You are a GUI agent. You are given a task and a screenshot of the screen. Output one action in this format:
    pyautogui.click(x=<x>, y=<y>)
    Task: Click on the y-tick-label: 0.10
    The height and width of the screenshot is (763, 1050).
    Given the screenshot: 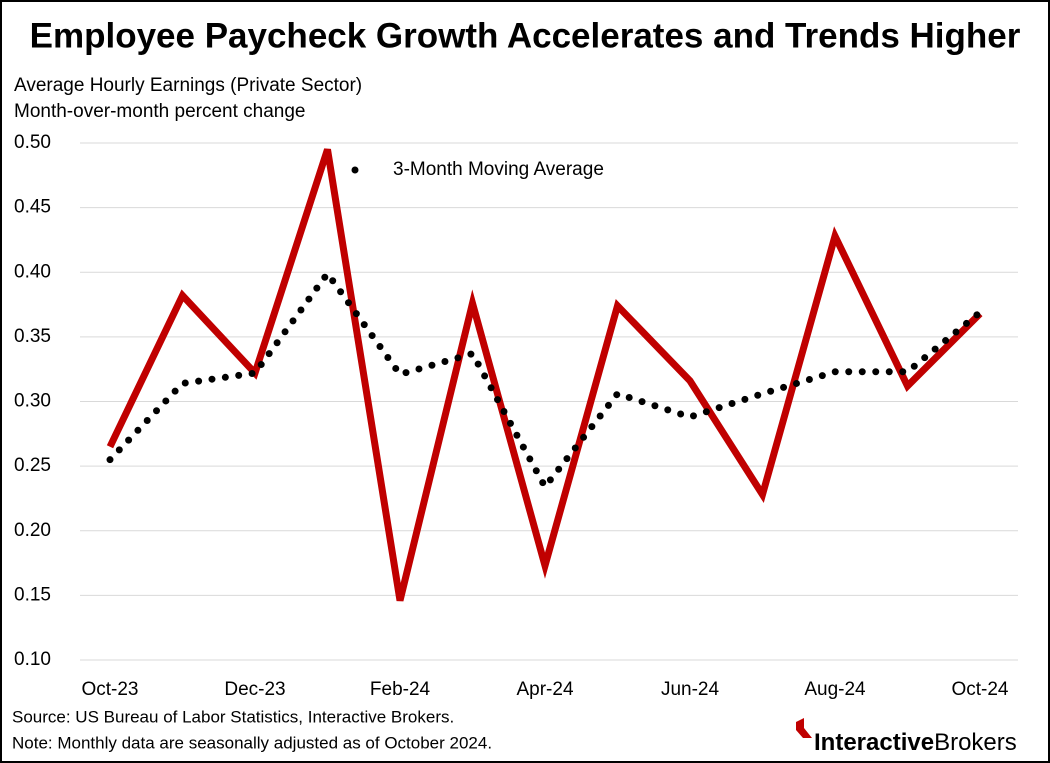 What is the action you would take?
    pyautogui.click(x=32, y=659)
    